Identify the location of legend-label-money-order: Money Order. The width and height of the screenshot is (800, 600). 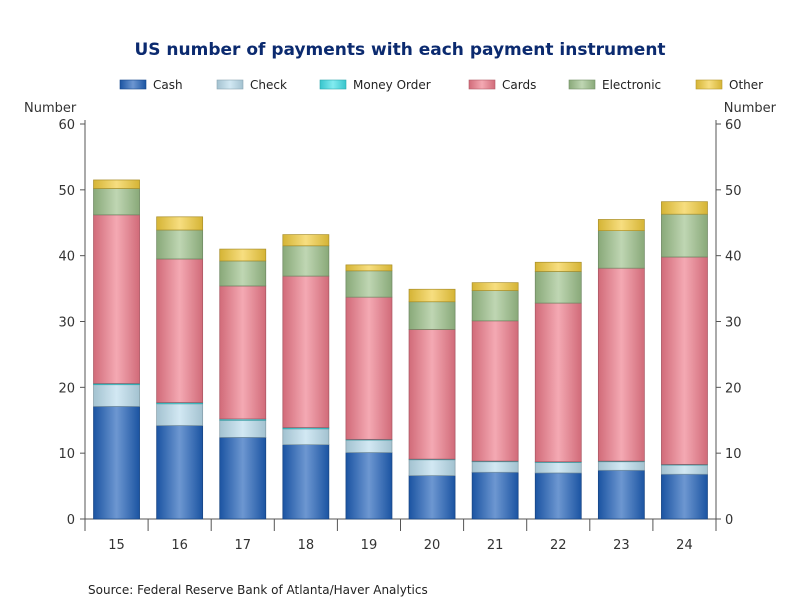
(392, 85).